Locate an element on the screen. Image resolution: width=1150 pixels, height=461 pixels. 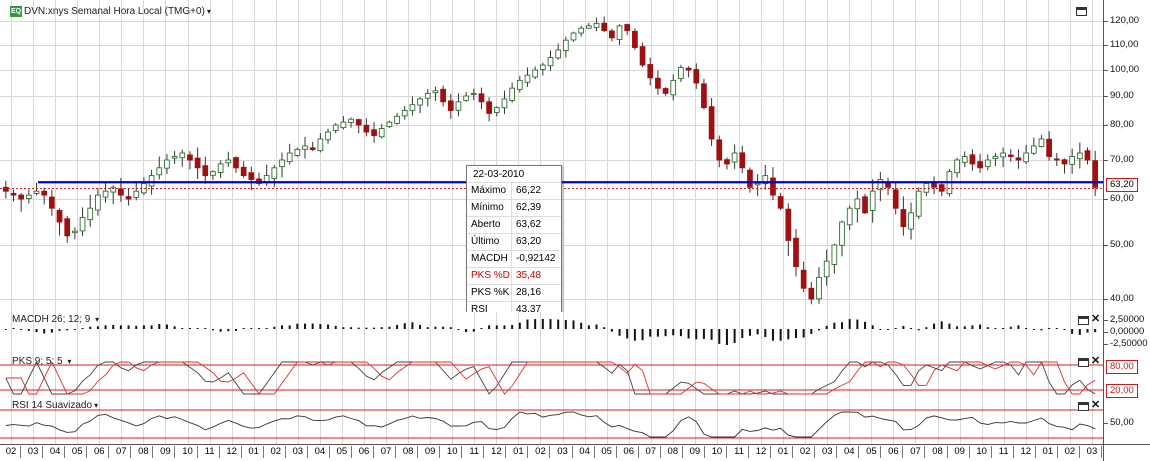
rsi-title: RSI 14 Suavizado ▾ is located at coordinates (55, 405).